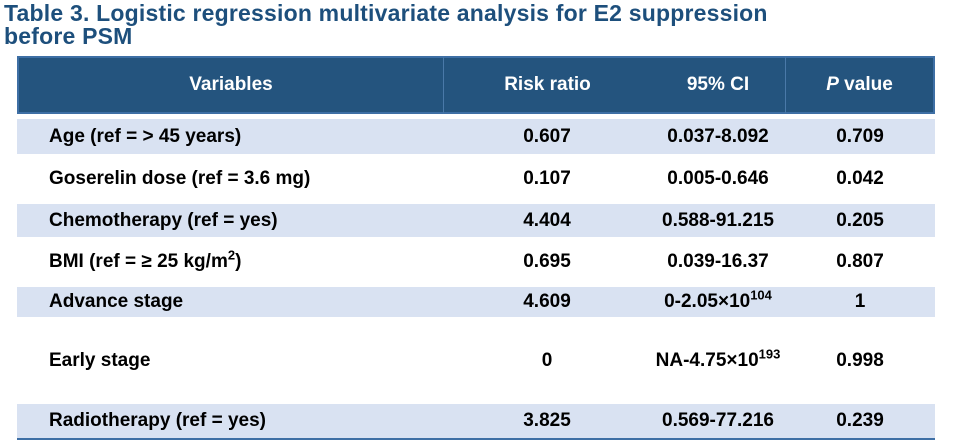  What do you see at coordinates (230, 134) in the screenshot?
I see `variable-cell: Age (ref = > 45 years)` at bounding box center [230, 134].